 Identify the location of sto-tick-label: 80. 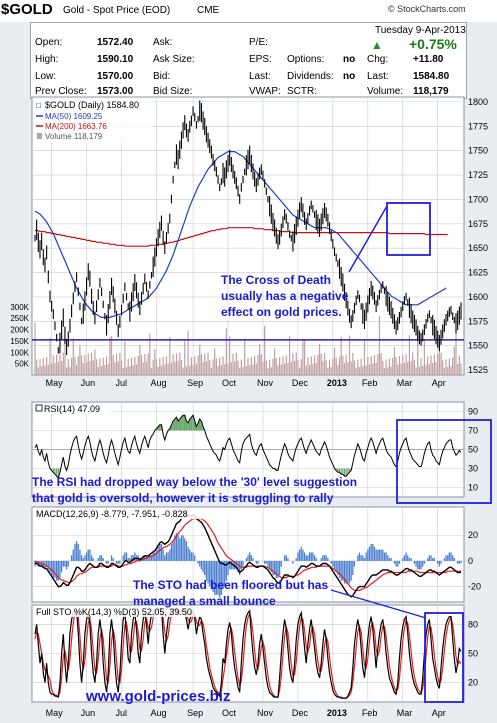
(473, 624).